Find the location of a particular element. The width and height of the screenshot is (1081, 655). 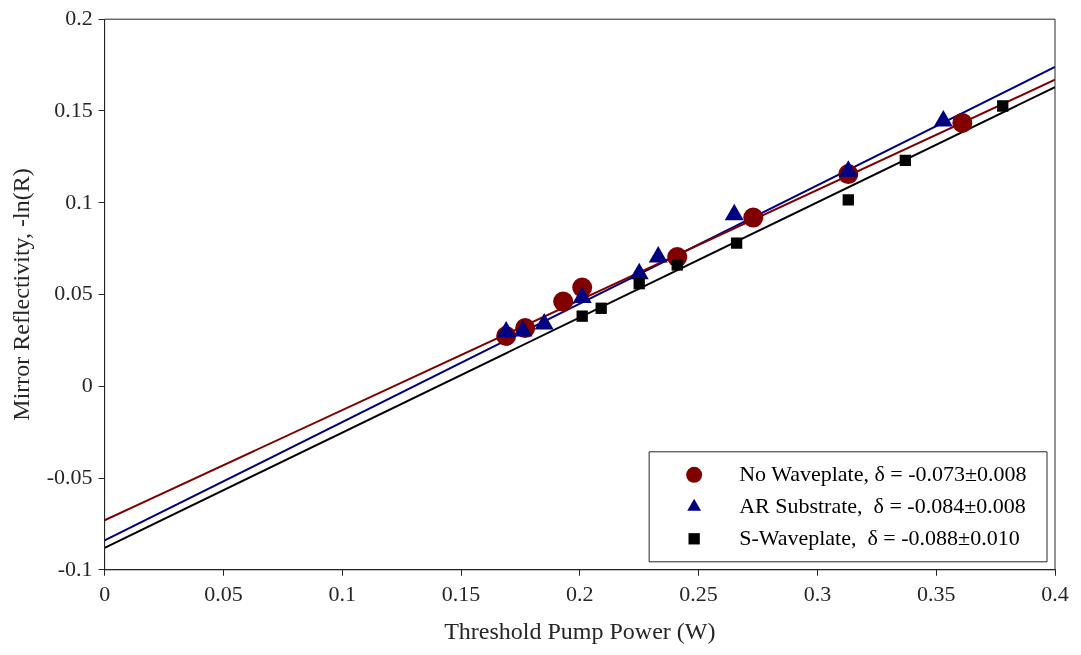

x-tick-label: 0.3 is located at coordinates (817, 593).